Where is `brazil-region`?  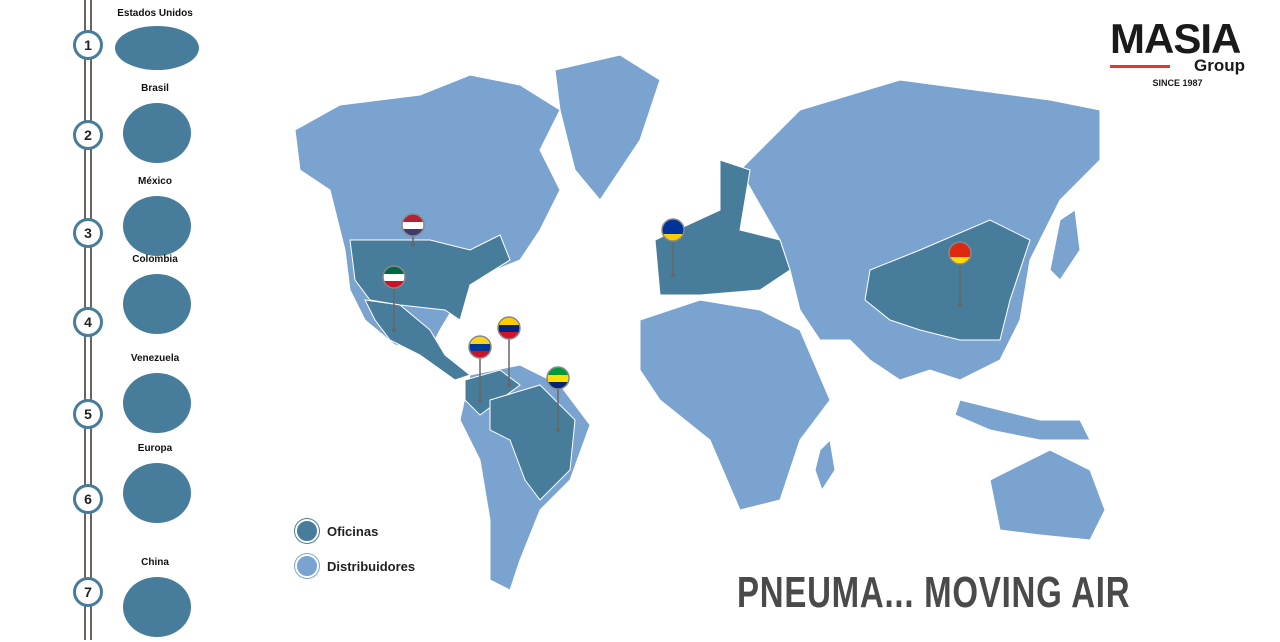 brazil-region is located at coordinates (532, 442).